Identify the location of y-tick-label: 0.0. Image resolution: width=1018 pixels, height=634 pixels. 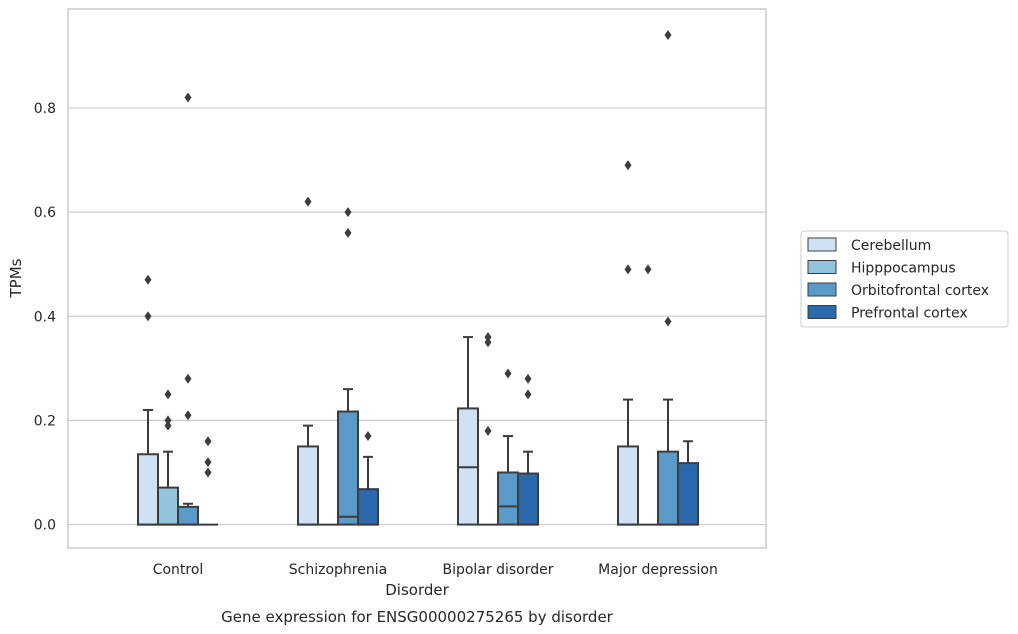
(45, 526).